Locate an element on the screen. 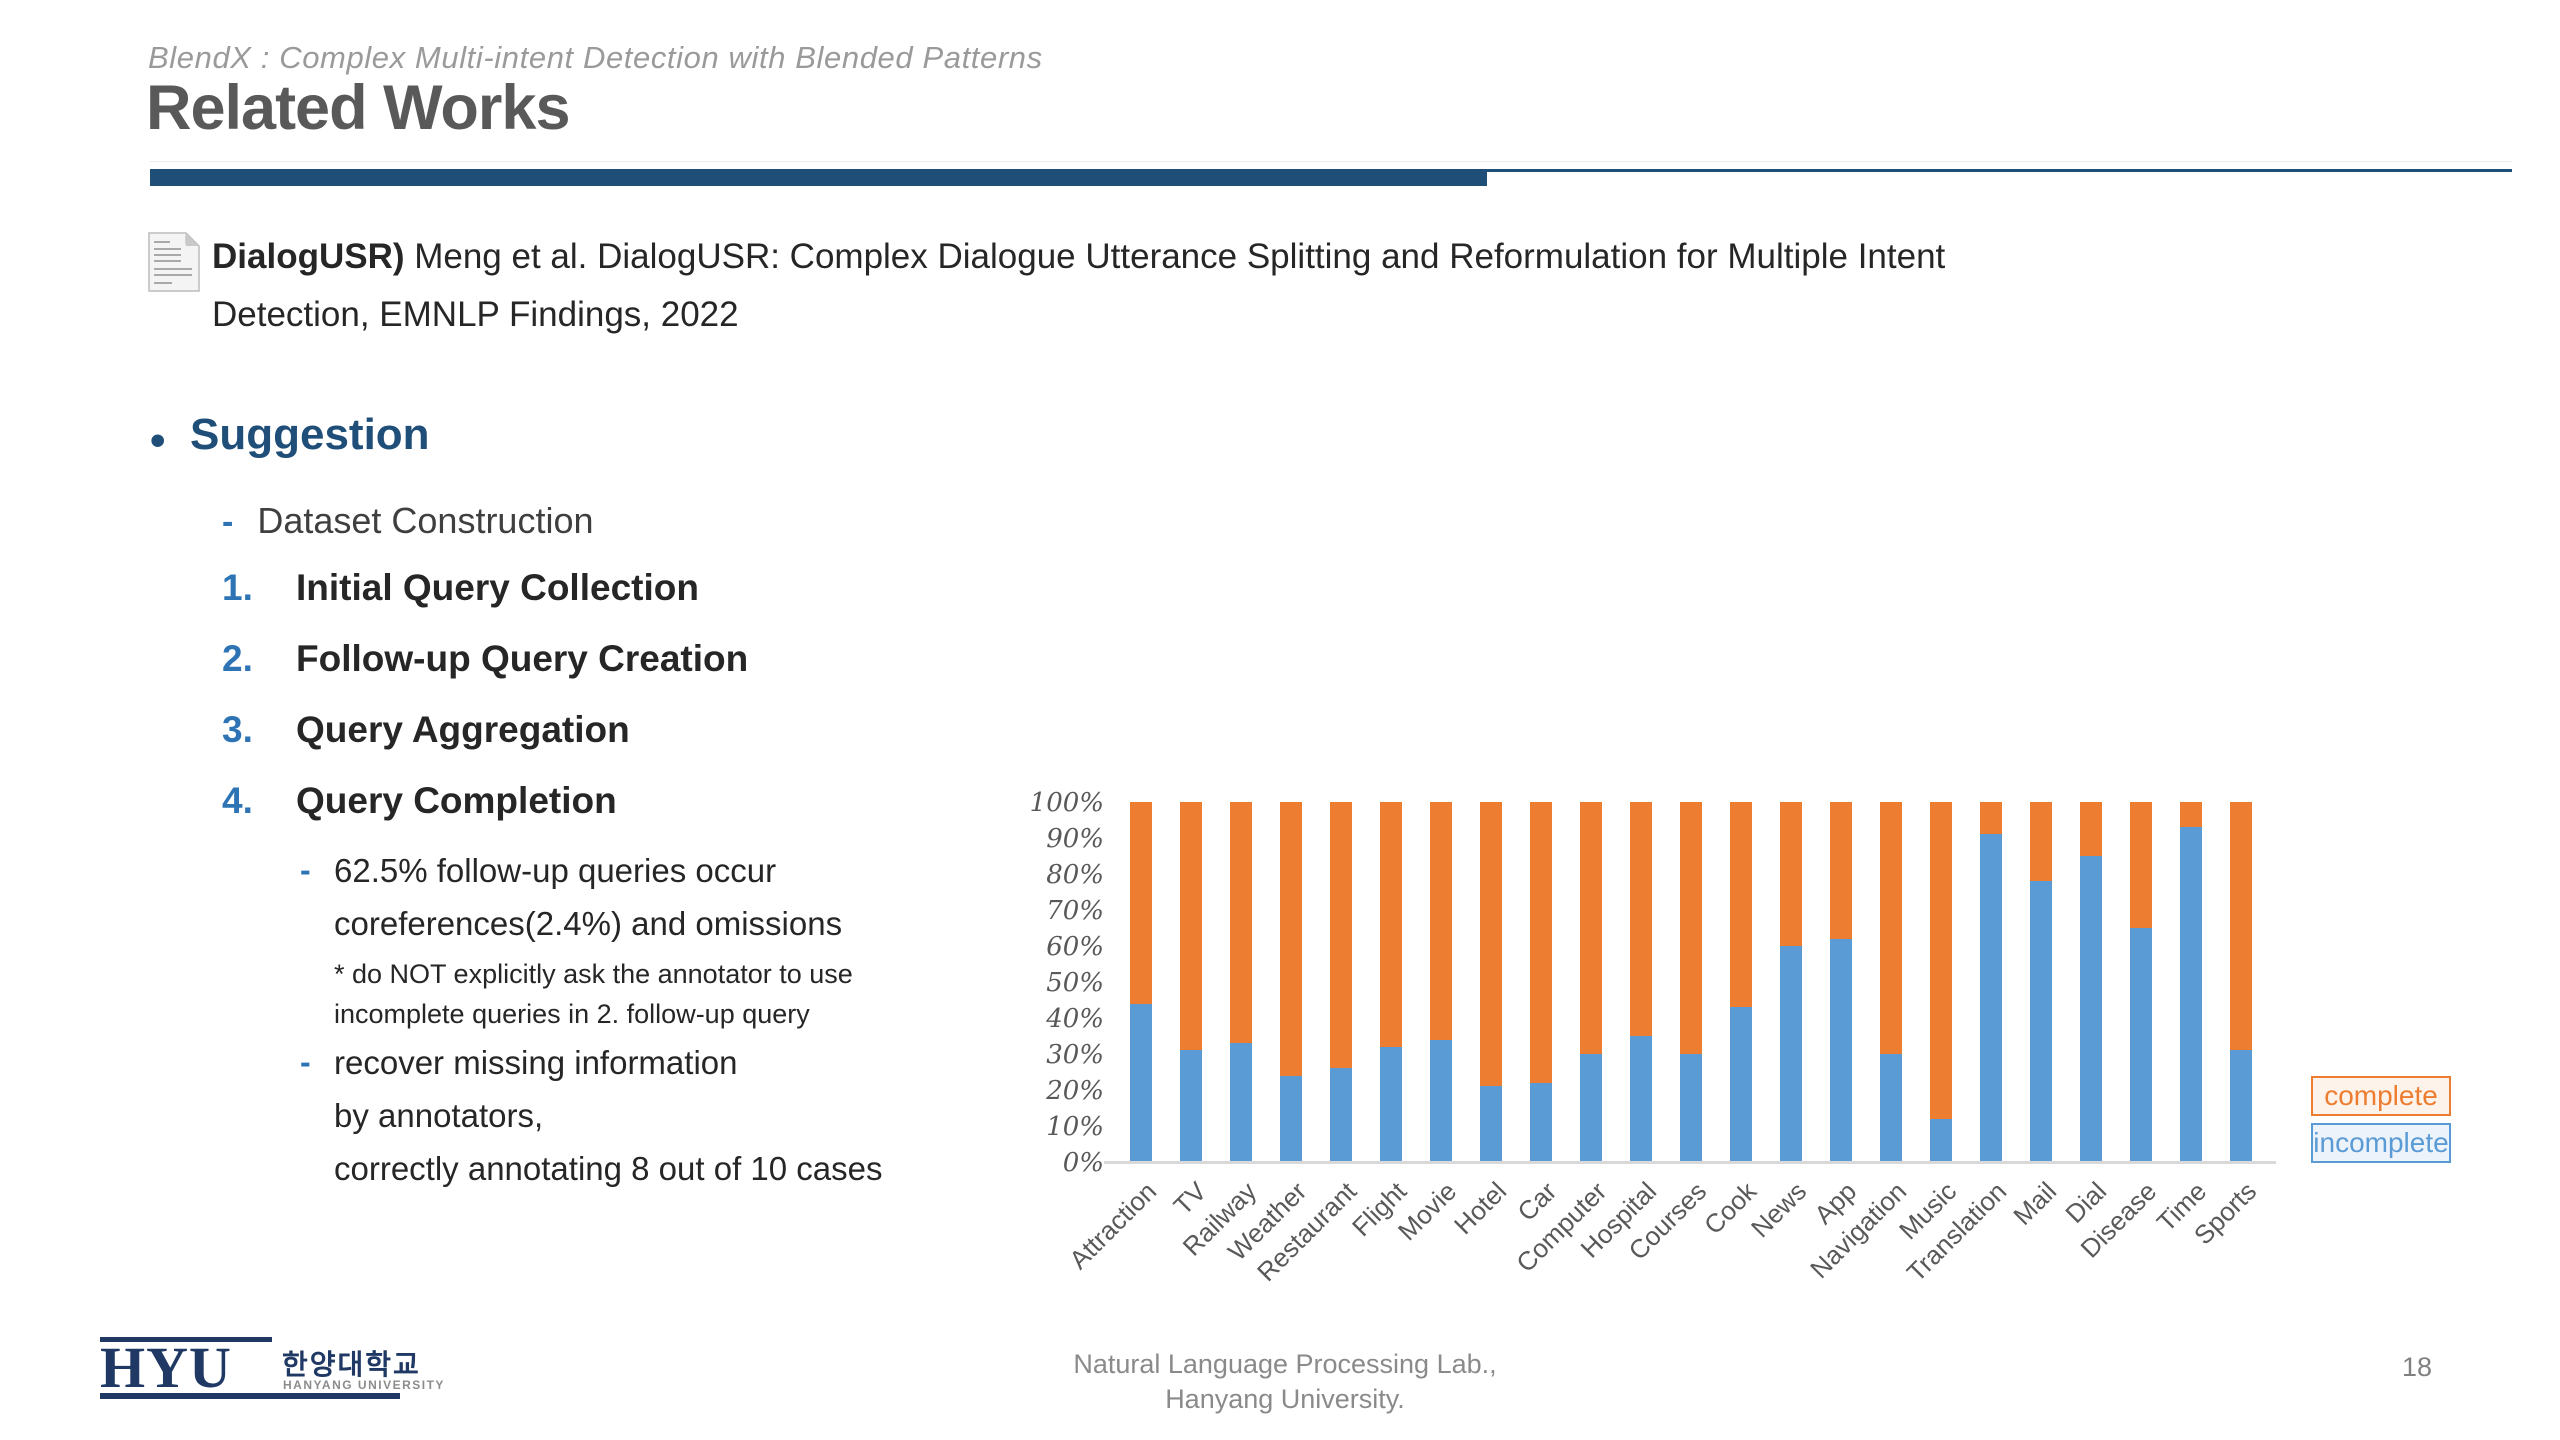 The image size is (2560, 1440). bar-column-railway is located at coordinates (1241, 982).